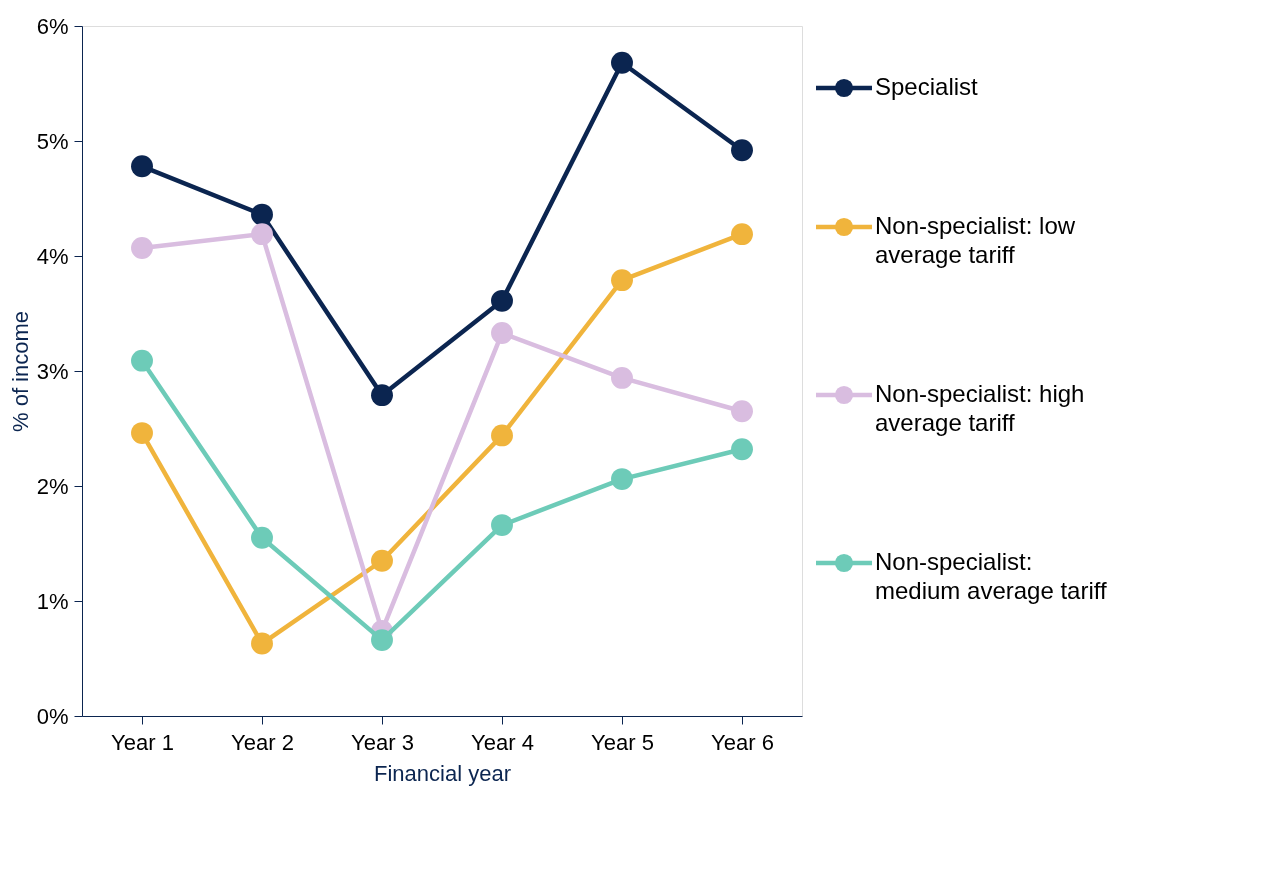 The height and width of the screenshot is (882, 1268). Describe the element at coordinates (52, 486) in the screenshot. I see `y-tick-label: 2%` at that location.